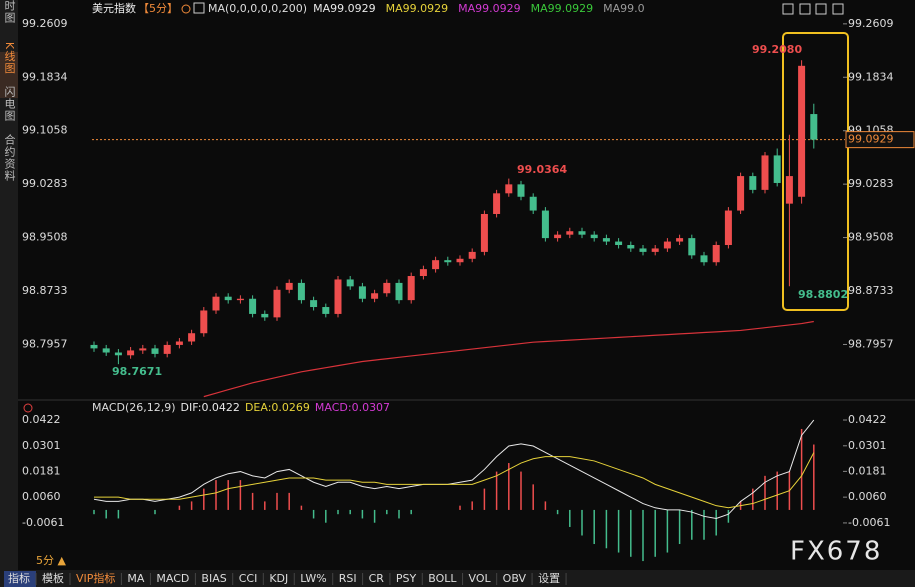 This screenshot has width=915, height=587. What do you see at coordinates (352, 407) in the screenshot?
I see `macd-legend: MACD:0.0307` at bounding box center [352, 407].